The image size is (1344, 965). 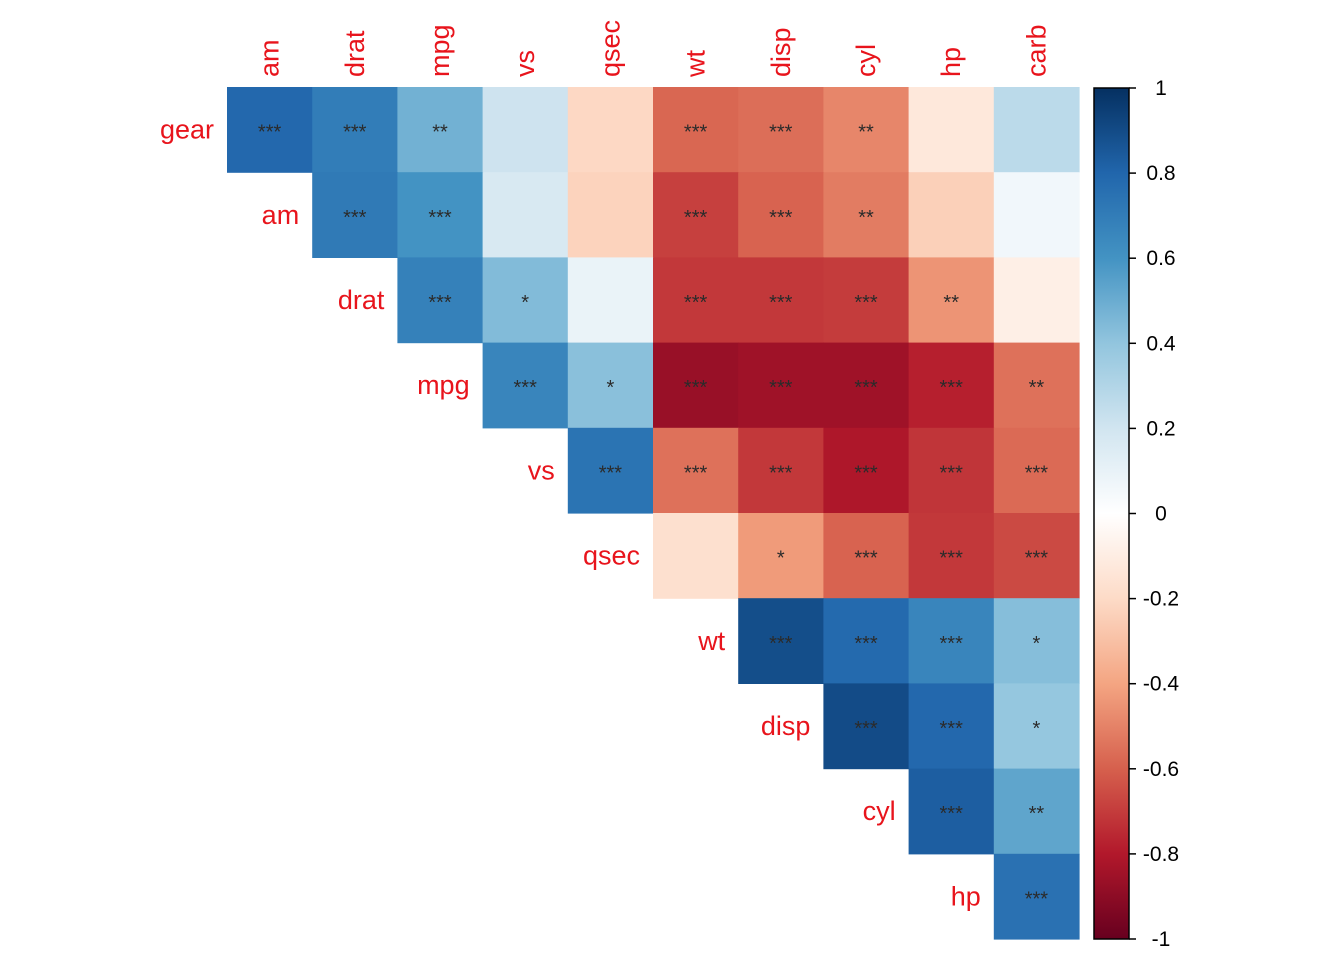 What do you see at coordinates (610, 300) in the screenshot?
I see `heatmap-cell-drat-qsec` at bounding box center [610, 300].